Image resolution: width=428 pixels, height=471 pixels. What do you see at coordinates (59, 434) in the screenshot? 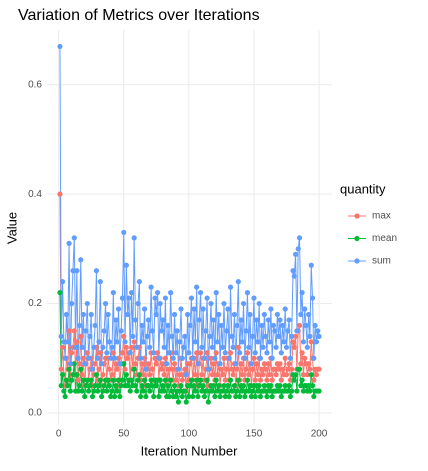
I see `x-tick-label: 0` at bounding box center [59, 434].